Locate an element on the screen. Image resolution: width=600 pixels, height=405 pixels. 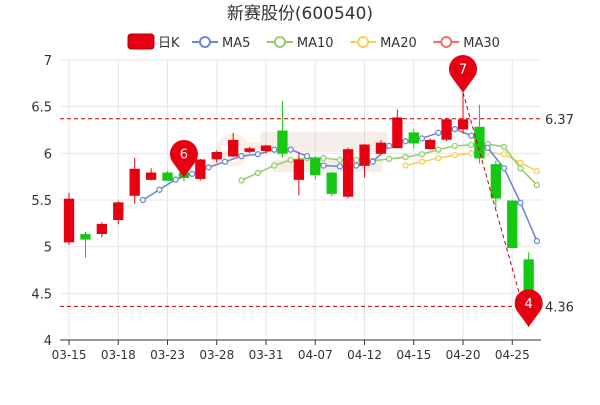
reference-line-label: 4.36 is located at coordinates (559, 307).